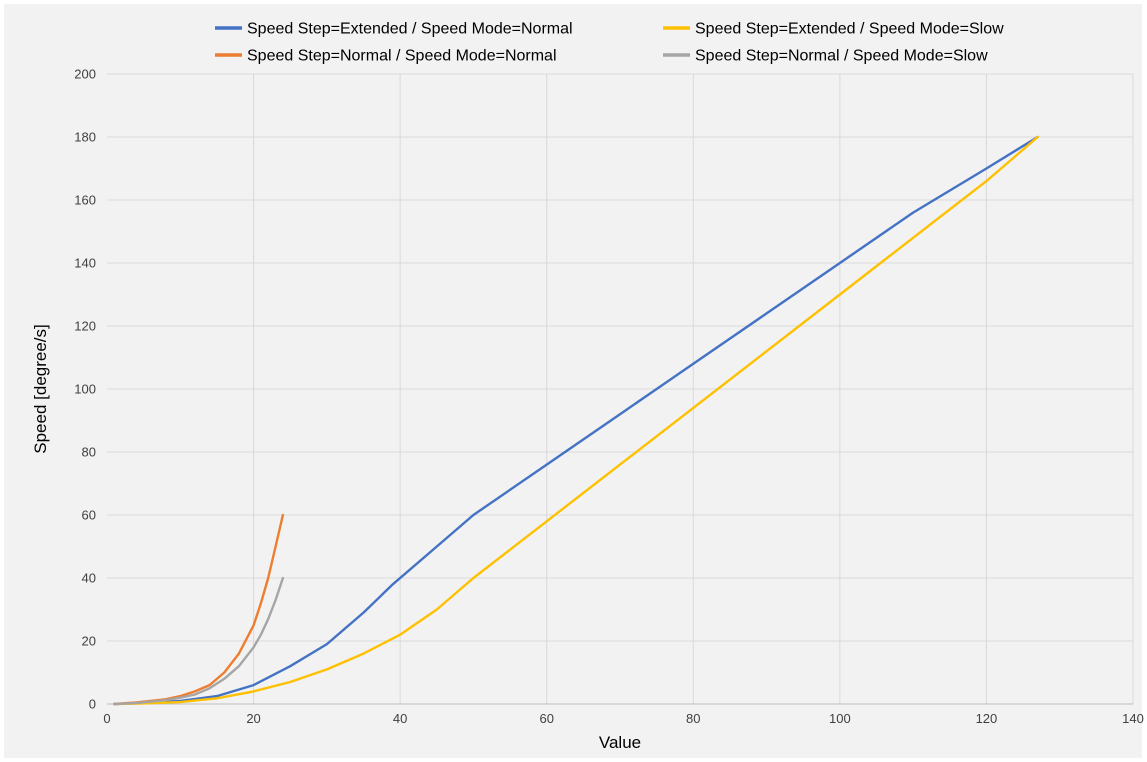 Image resolution: width=1147 pixels, height=762 pixels. I want to click on x-tick-label: 40, so click(400, 718).